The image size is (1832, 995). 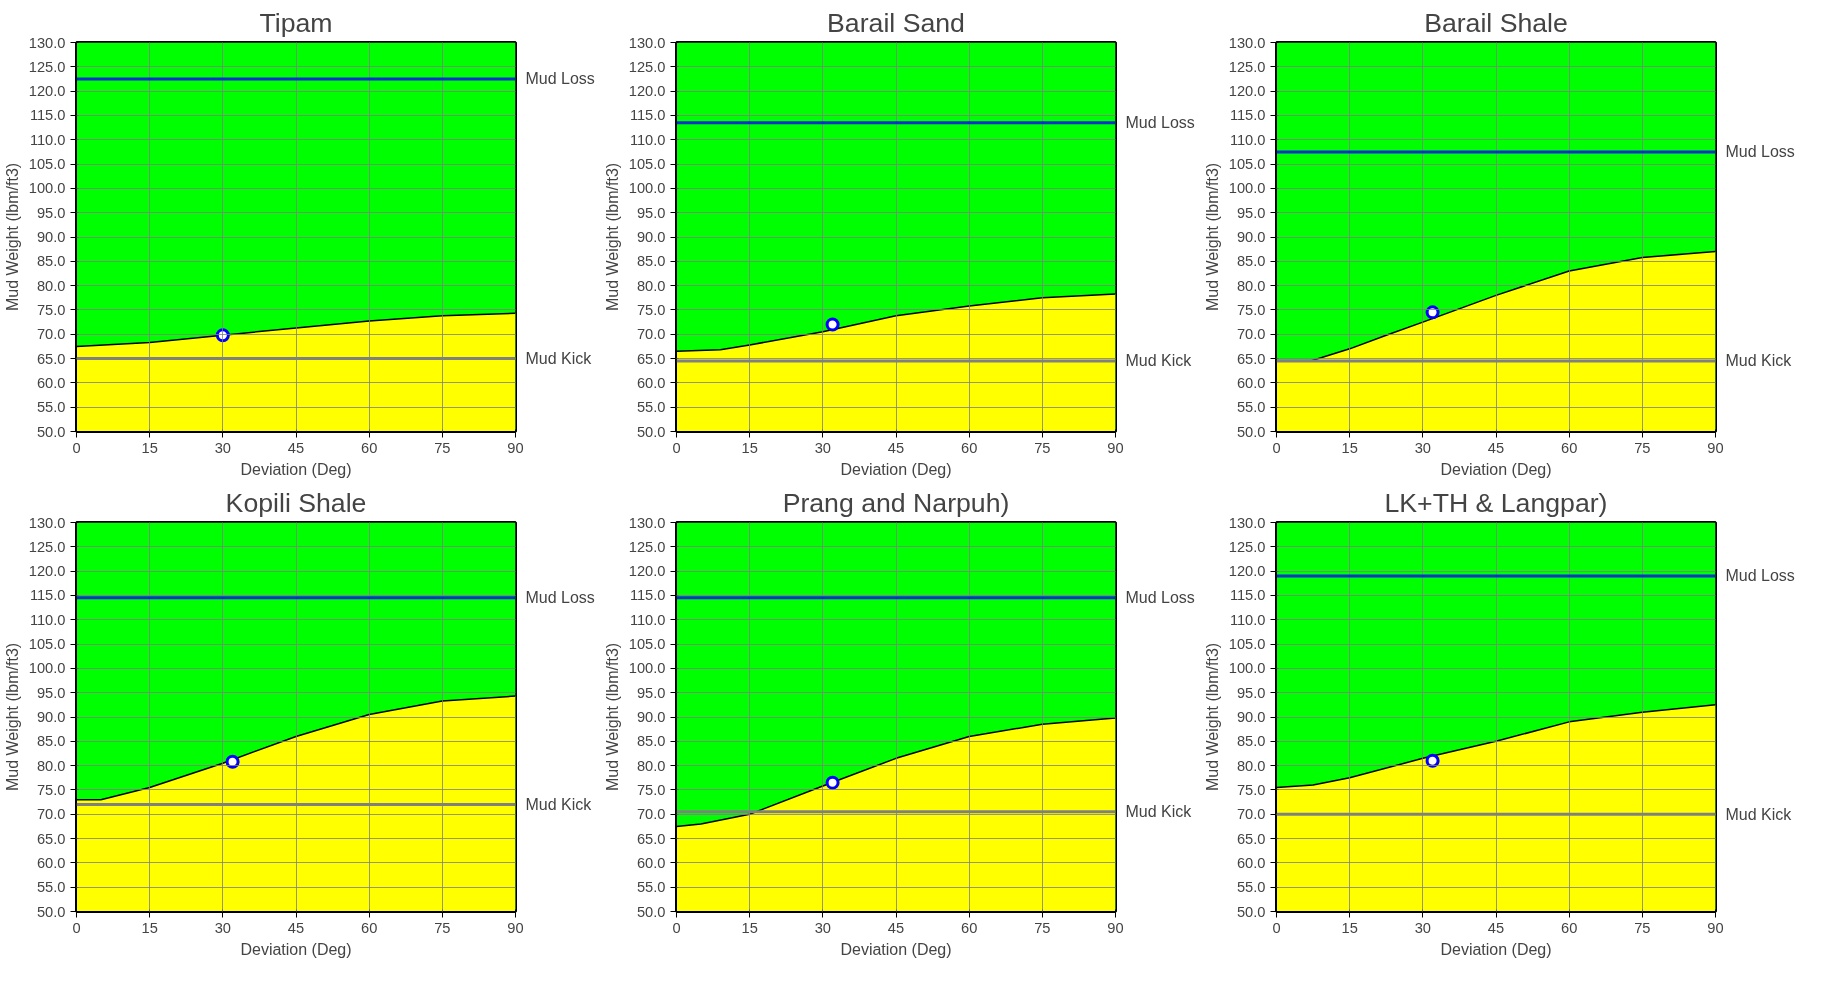 I want to click on chart-title: Barail Sand, so click(x=896, y=22).